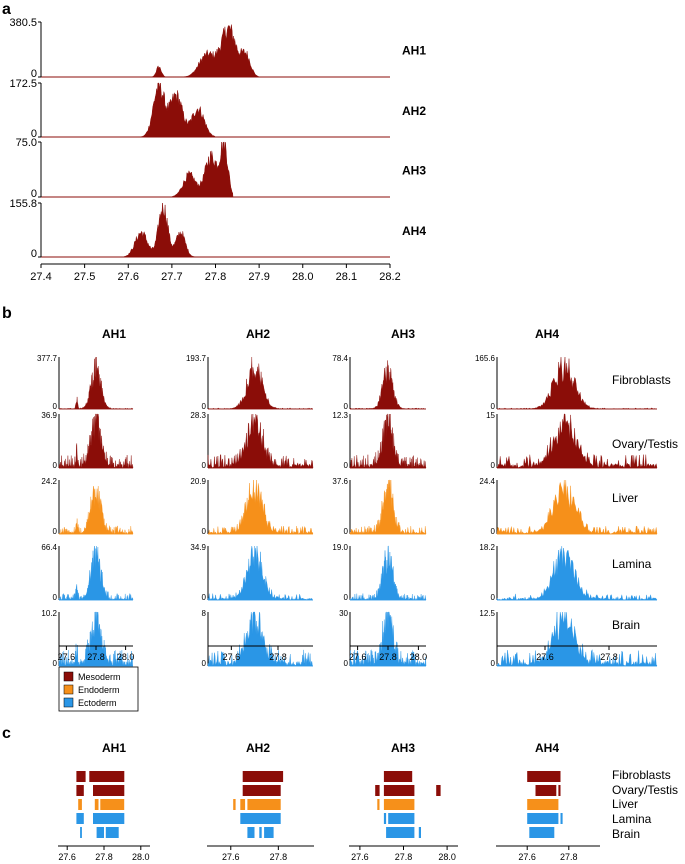 The image size is (685, 864). Describe the element at coordinates (487, 547) in the screenshot. I see `y-max-label: 18.2` at that location.